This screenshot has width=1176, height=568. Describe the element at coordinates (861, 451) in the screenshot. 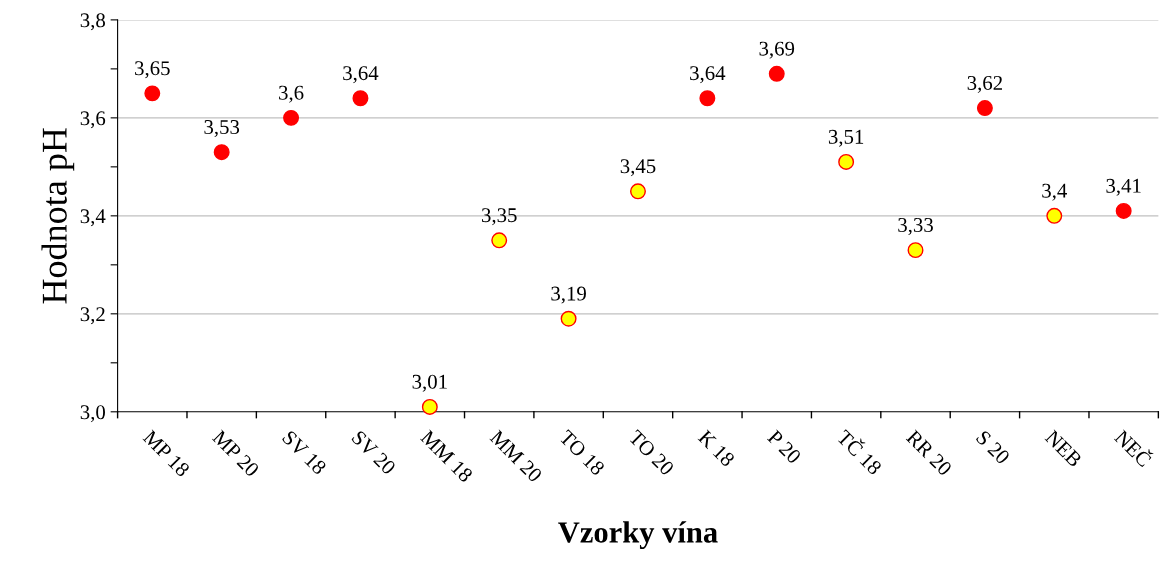

I see `x-tick-label: TČ 18` at that location.